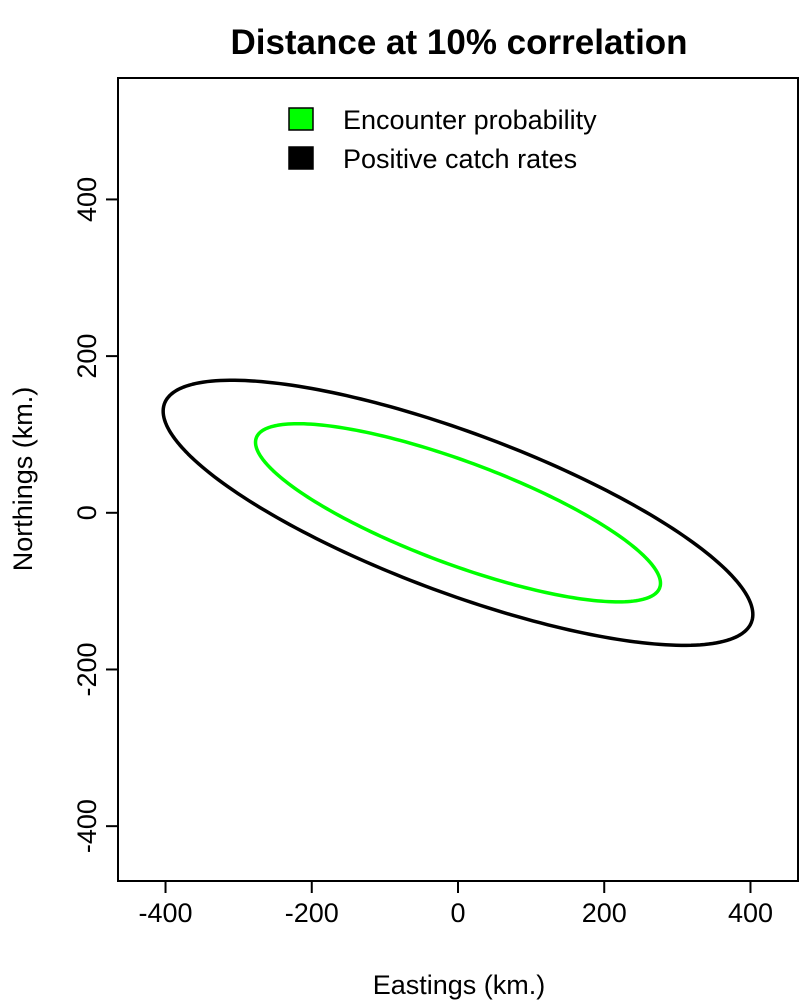 This screenshot has width=800, height=1000. I want to click on x-tick-label: -400, so click(166, 913).